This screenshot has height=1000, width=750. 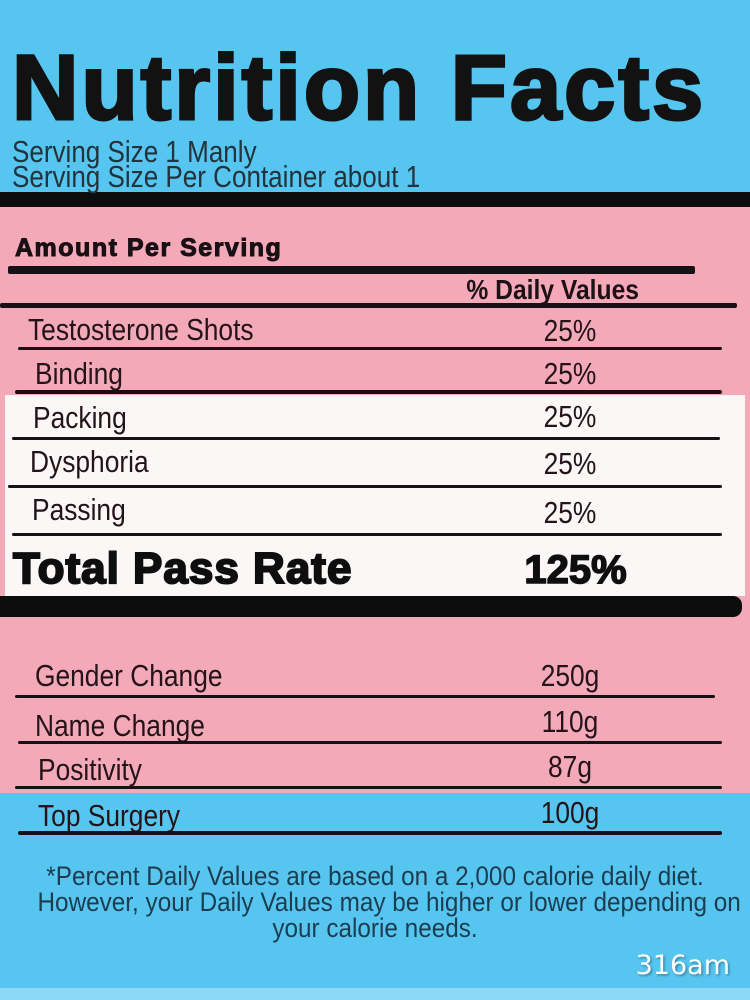 What do you see at coordinates (375, 199) in the screenshot?
I see `header-separator-bar` at bounding box center [375, 199].